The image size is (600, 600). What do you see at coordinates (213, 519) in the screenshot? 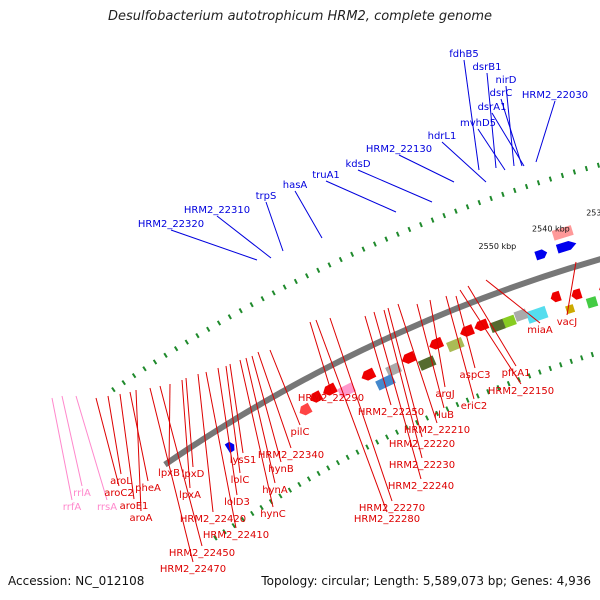
I see `gene-label-hrm2-22420: HRM2_22420` at bounding box center [213, 519].